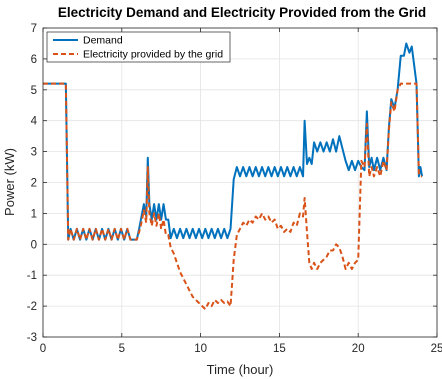 The width and height of the screenshot is (442, 379). What do you see at coordinates (32, 338) in the screenshot?
I see `y-tick-label: -3` at bounding box center [32, 338].